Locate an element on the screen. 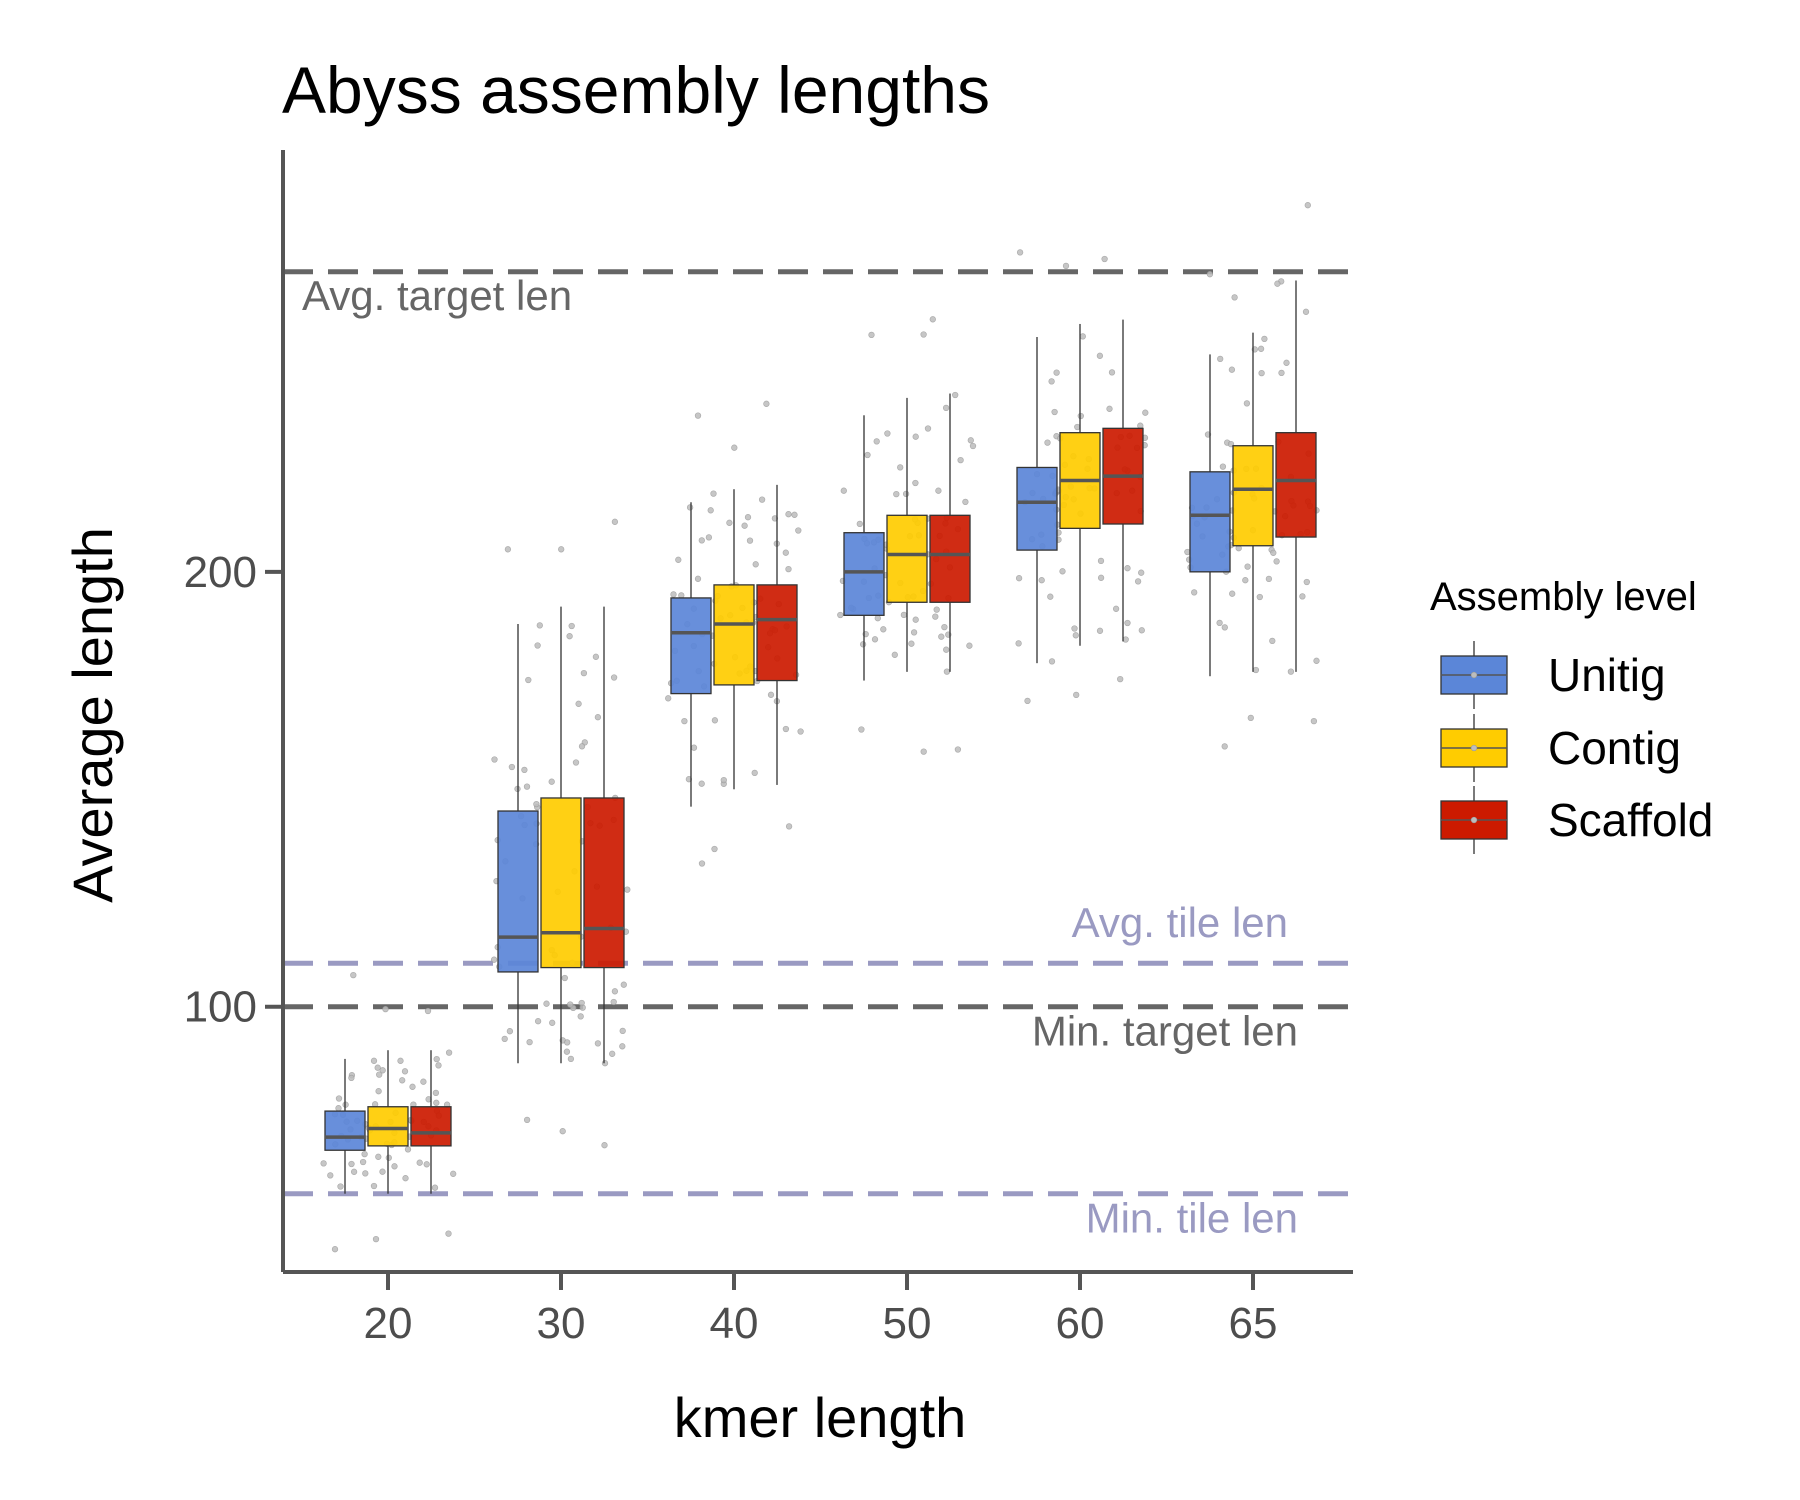 The image size is (1800, 1500). legend-title: Assembly level is located at coordinates (1563, 597).